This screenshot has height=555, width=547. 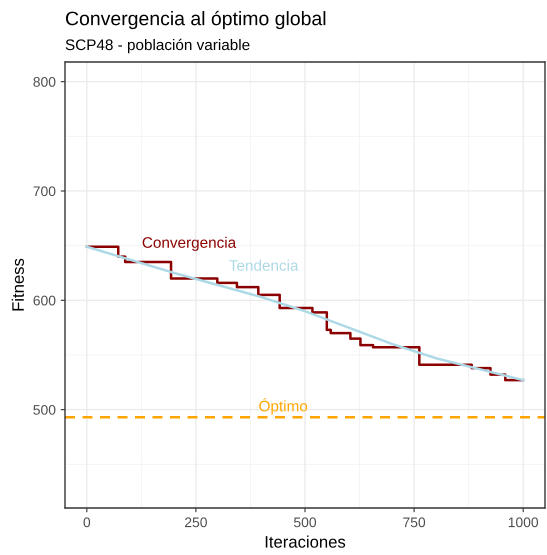 What do you see at coordinates (414, 522) in the screenshot?
I see `x-tick-label: 750` at bounding box center [414, 522].